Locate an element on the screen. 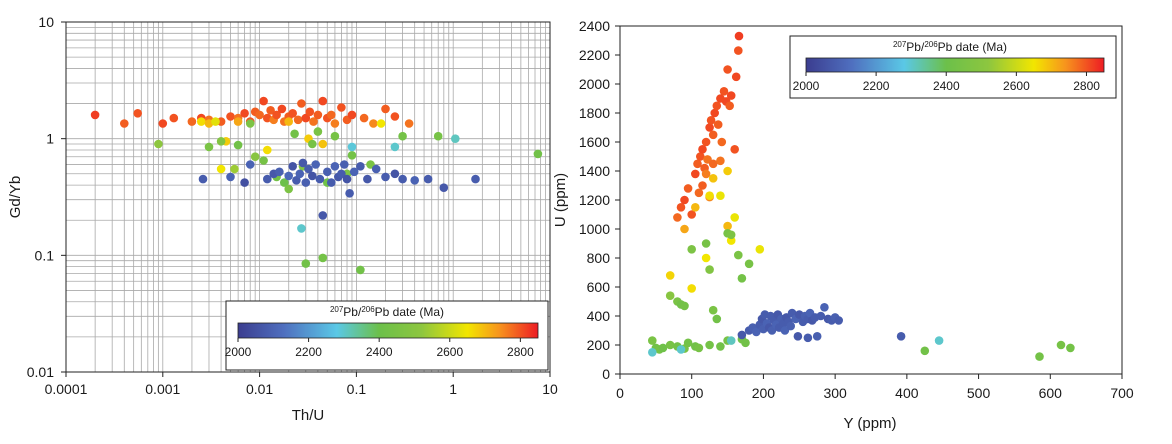 The height and width of the screenshot is (444, 1172). right-x-tick-label: 100 is located at coordinates (692, 393).